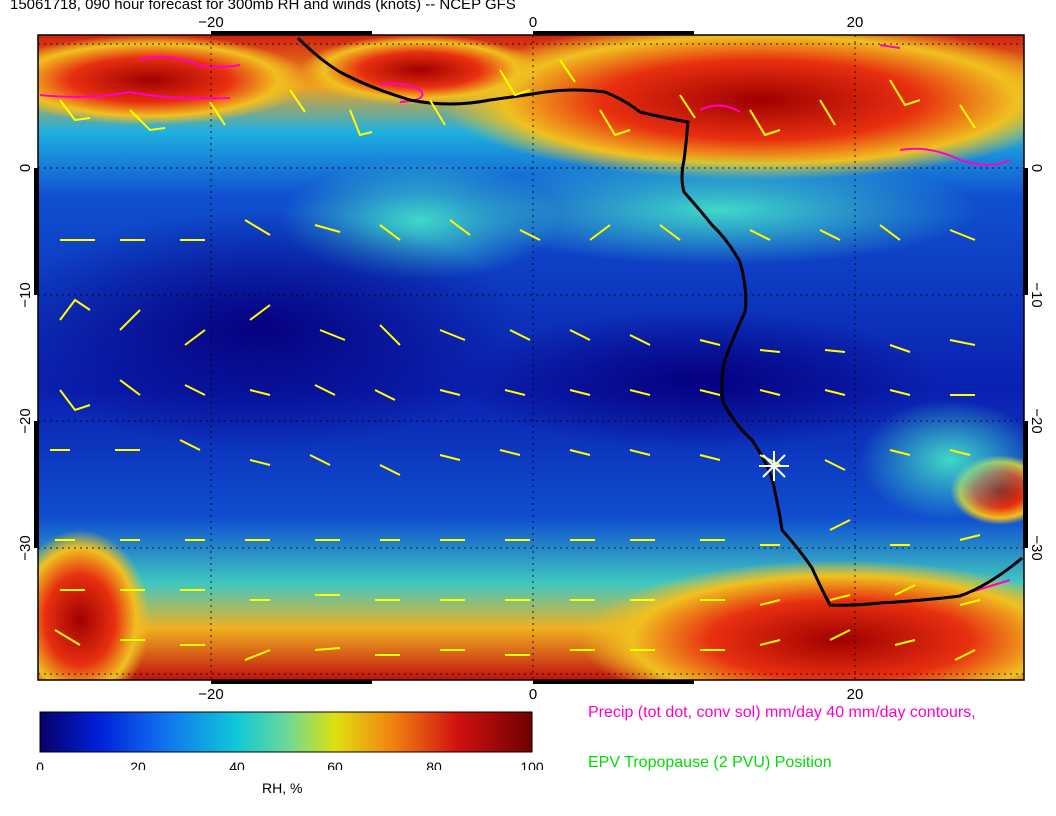 Image resolution: width=1056 pixels, height=816 pixels. What do you see at coordinates (1036, 362) in the screenshot?
I see `lat-labels-right: 0 −10 −20 −30` at bounding box center [1036, 362].